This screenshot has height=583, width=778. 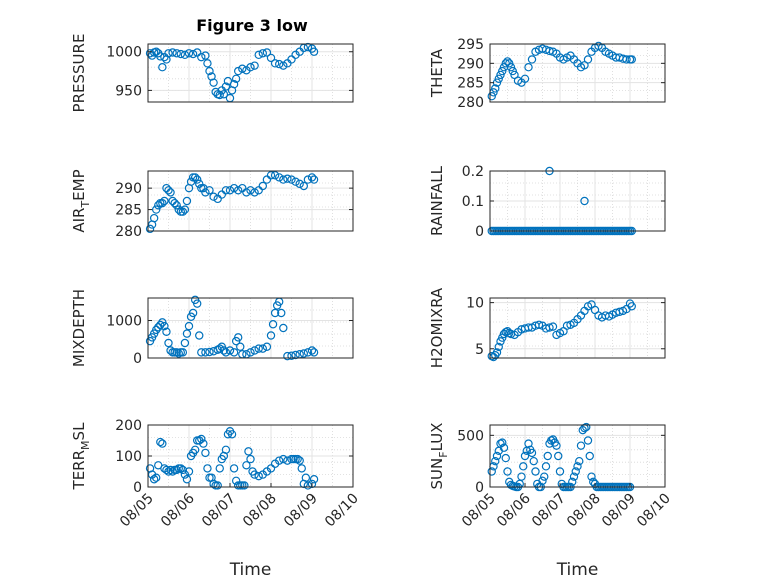 What do you see at coordinates (137, 488) in the screenshot?
I see `y-tick-label: 0` at bounding box center [137, 488].